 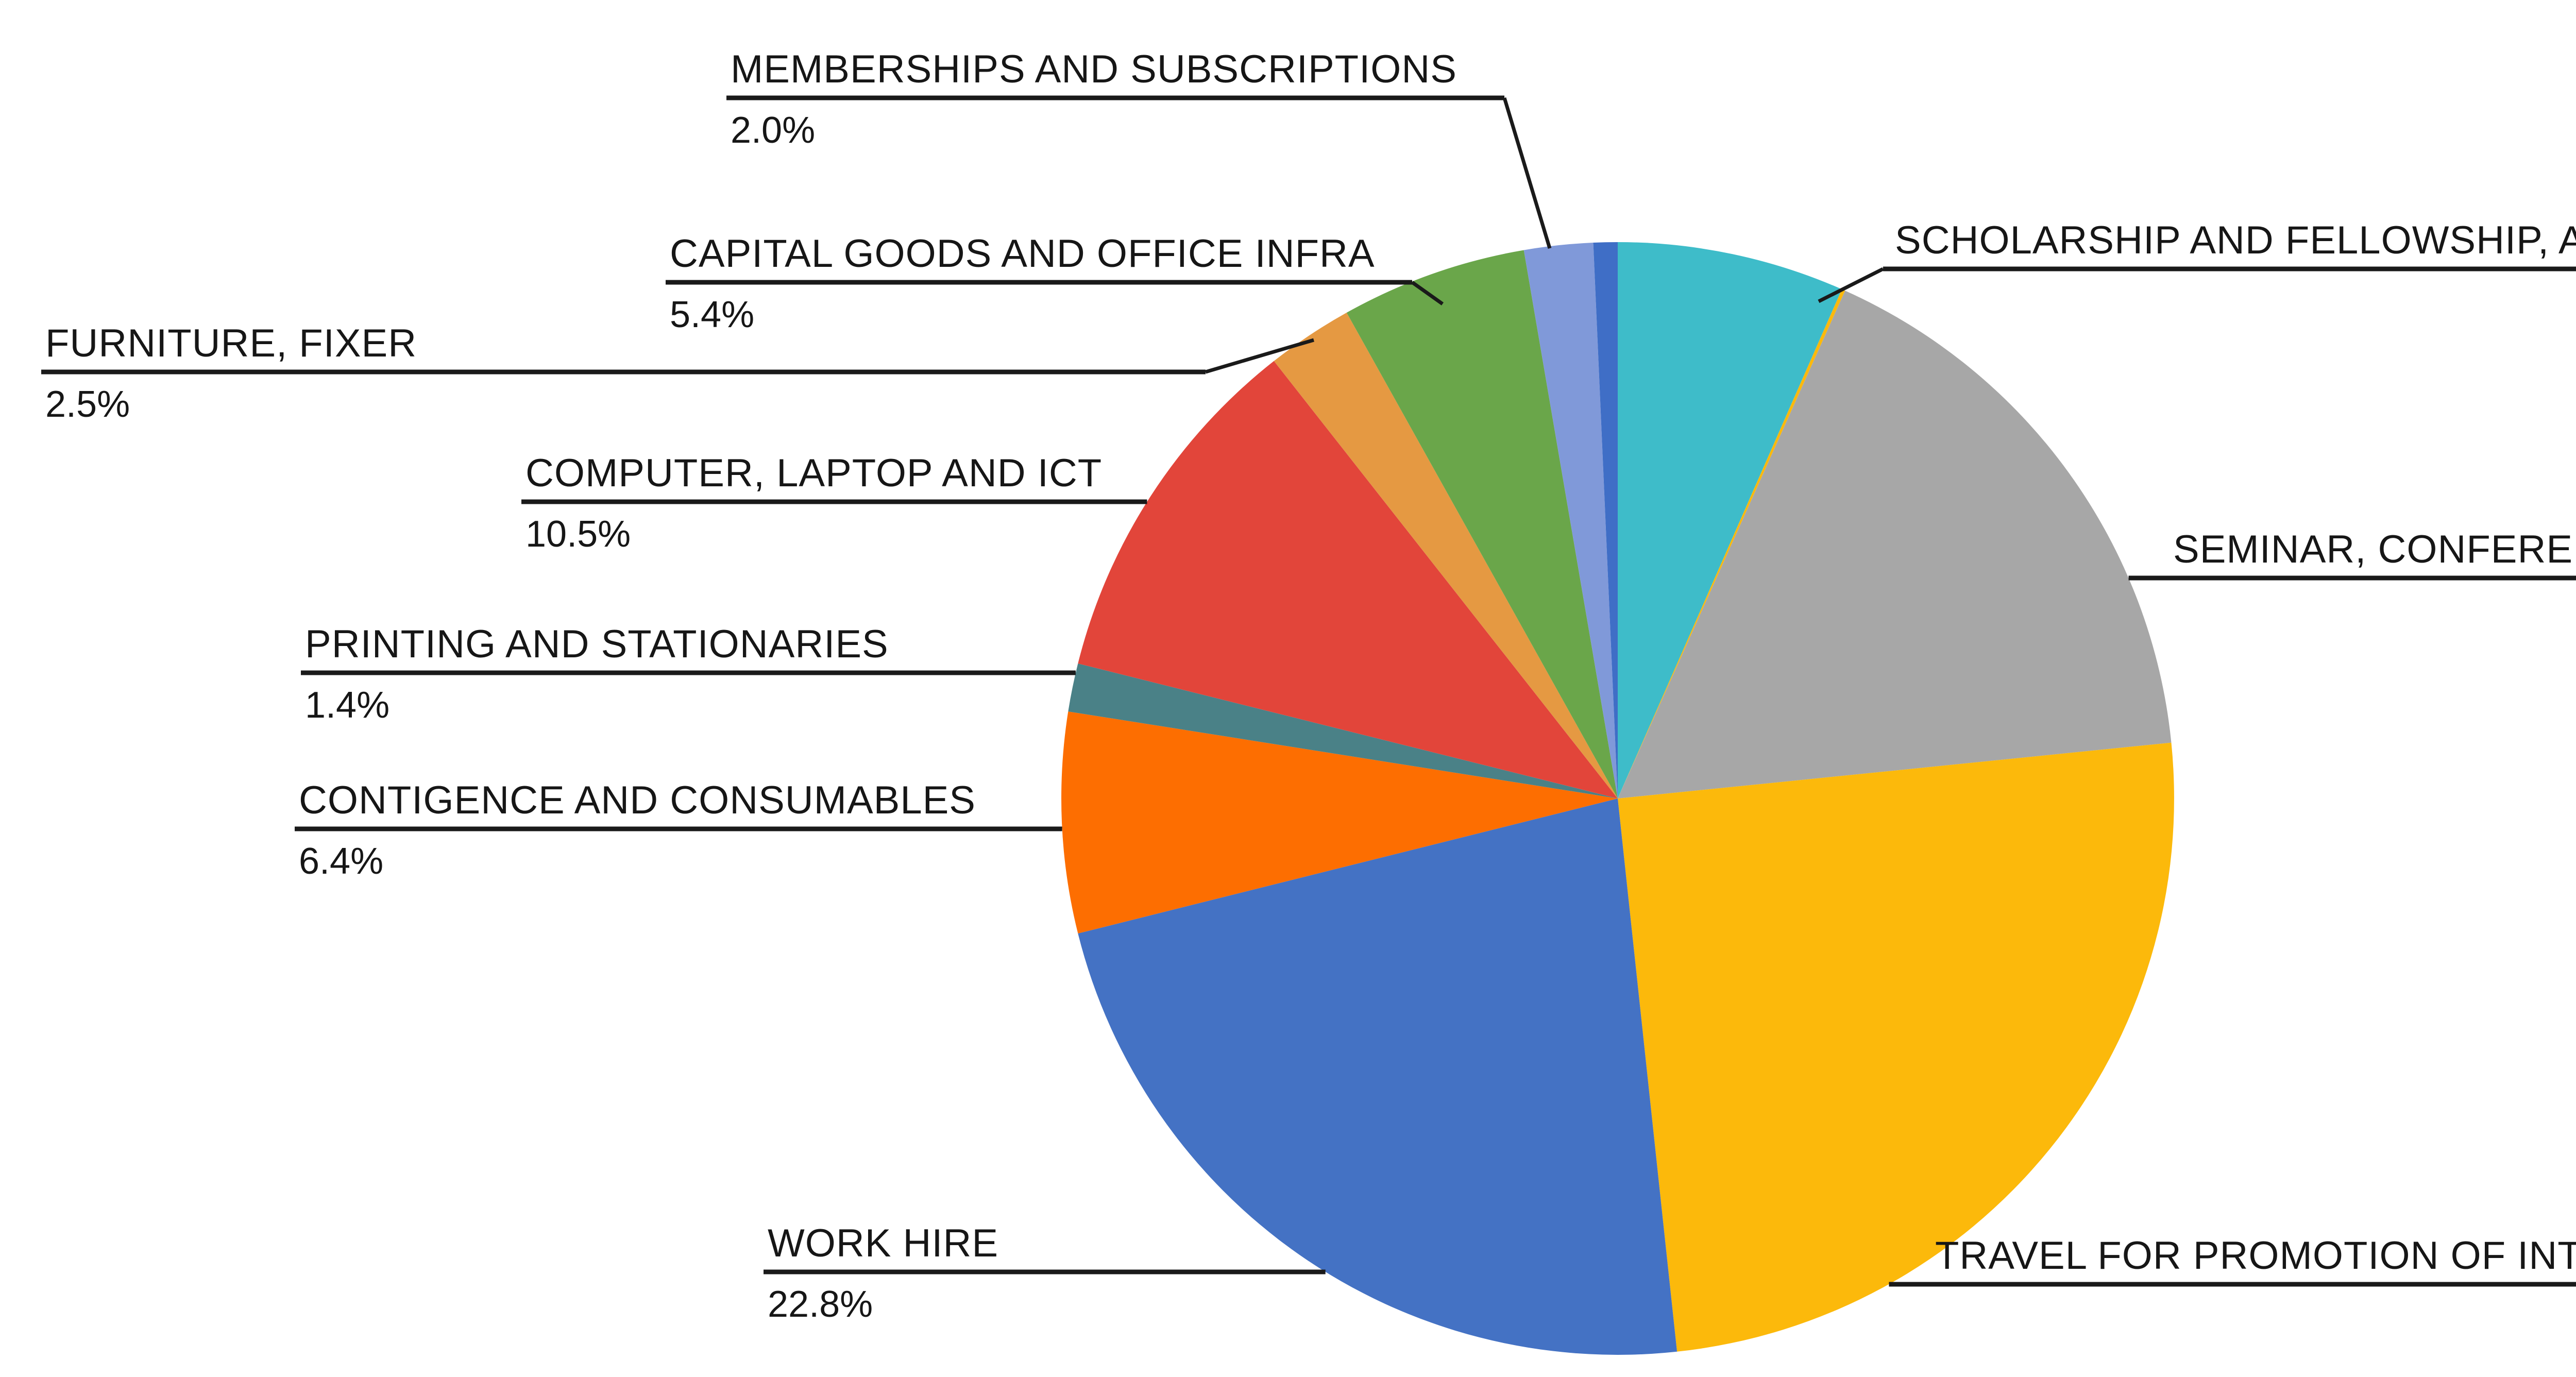 What do you see at coordinates (87, 404) in the screenshot?
I see `slice-percent-furniture: 2.5%` at bounding box center [87, 404].